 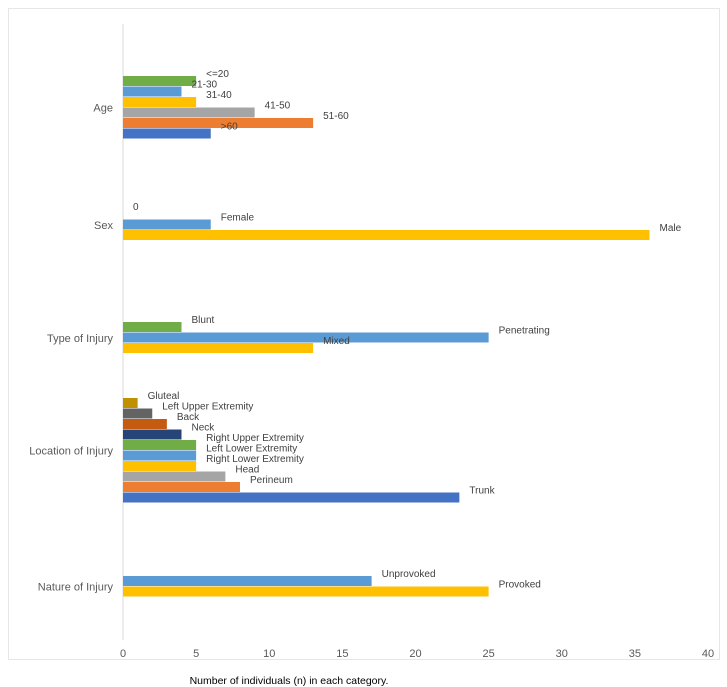 What do you see at coordinates (207, 407) in the screenshot?
I see `bar-label: Left Upper Extremity` at bounding box center [207, 407].